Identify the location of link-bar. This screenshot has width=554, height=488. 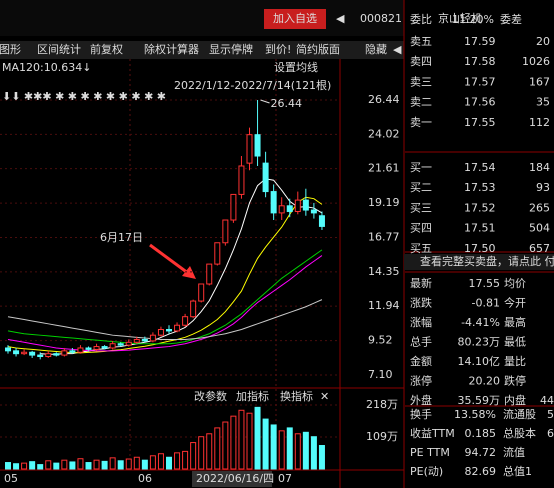
(479, 262).